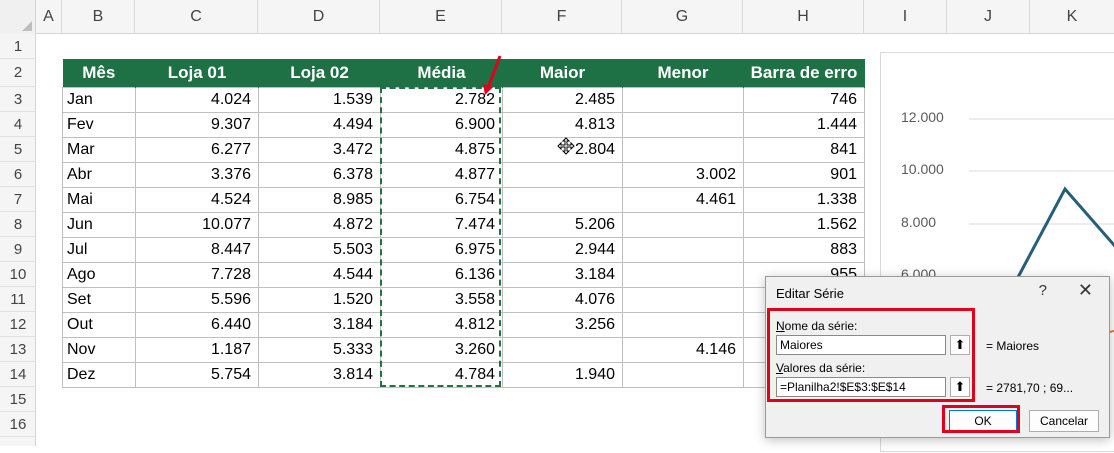 The height and width of the screenshot is (453, 1114). I want to click on table-cell: 2.485, so click(562, 99).